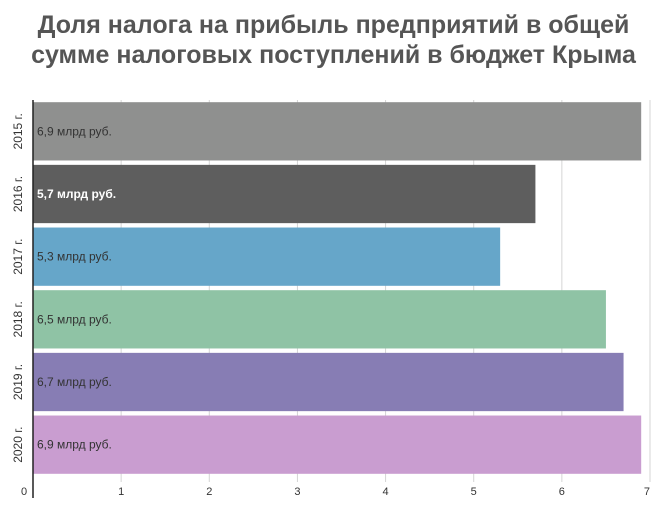 This screenshot has height=523, width=667. Describe the element at coordinates (18, 445) in the screenshot. I see `category-label-2020: 2020 г.` at that location.